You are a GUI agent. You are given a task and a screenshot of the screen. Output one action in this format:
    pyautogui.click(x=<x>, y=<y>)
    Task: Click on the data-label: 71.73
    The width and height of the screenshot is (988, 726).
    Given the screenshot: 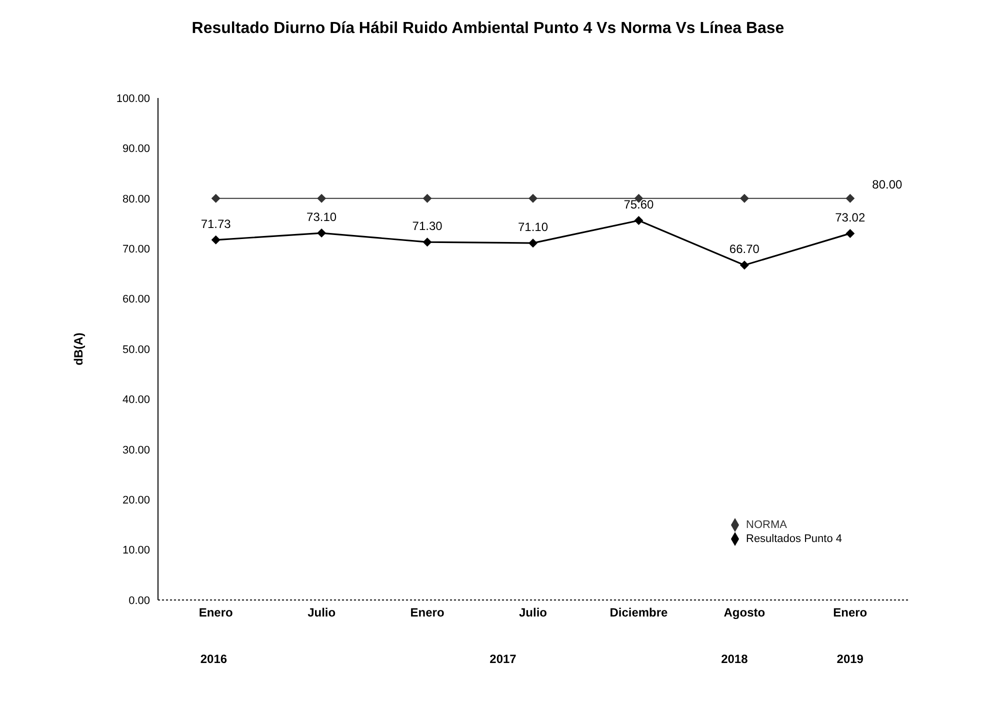 What is the action you would take?
    pyautogui.click(x=216, y=223)
    